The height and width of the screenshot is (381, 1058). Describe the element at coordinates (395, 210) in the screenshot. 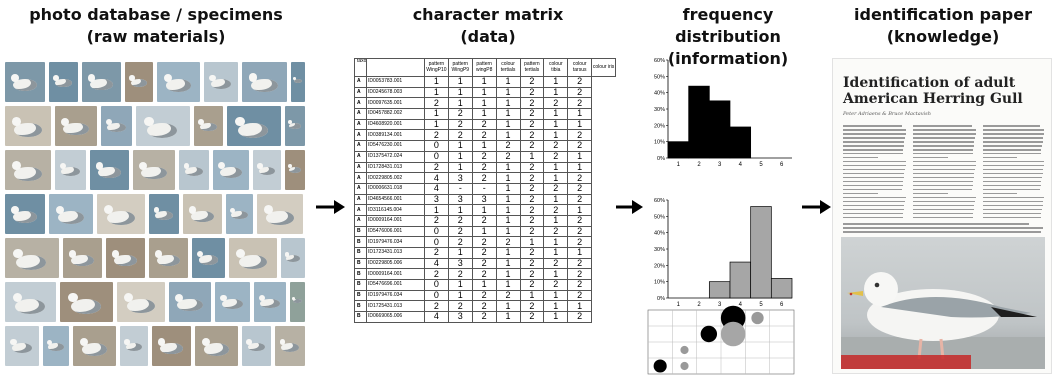

I see `matrix-cell: ID3116145.004` at that location.